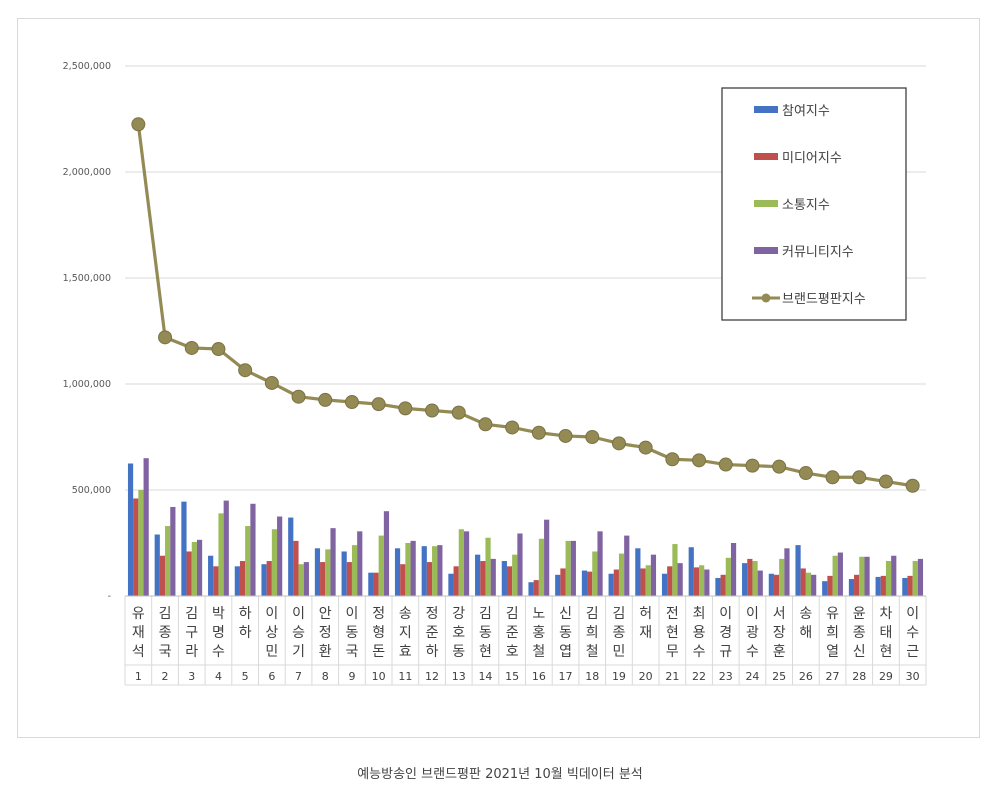 This screenshot has width=1000, height=810. I want to click on rank-label: 7, so click(298, 676).